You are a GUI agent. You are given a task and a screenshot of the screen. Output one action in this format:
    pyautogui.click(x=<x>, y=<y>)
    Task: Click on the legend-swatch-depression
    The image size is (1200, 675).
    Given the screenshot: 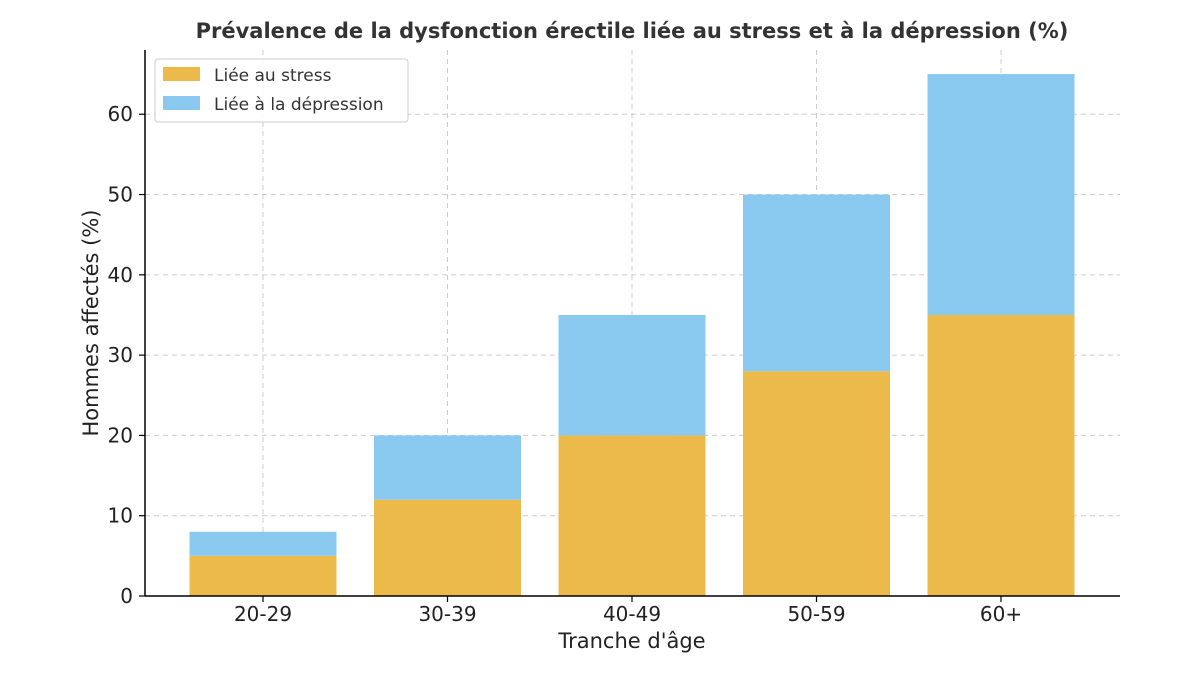 What is the action you would take?
    pyautogui.click(x=181, y=103)
    